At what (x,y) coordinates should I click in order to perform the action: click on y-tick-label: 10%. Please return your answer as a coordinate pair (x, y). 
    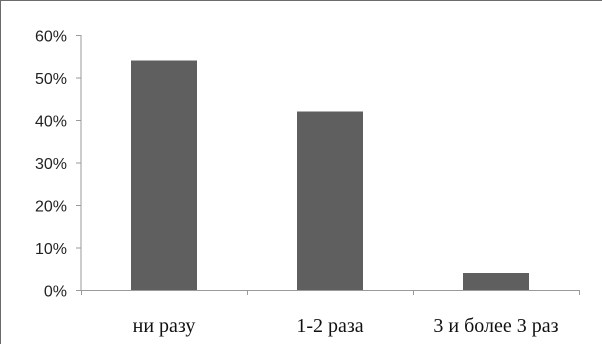
    Looking at the image, I should click on (51, 249).